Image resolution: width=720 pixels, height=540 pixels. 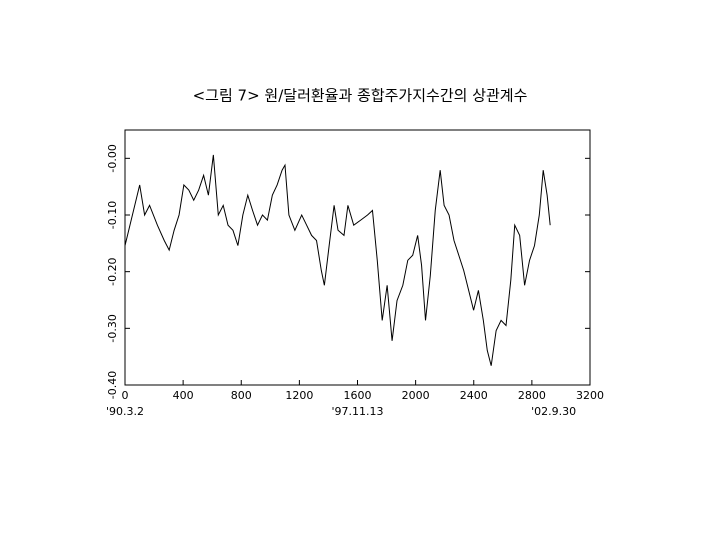 I want to click on x-tick-label: 2000, so click(x=416, y=395).